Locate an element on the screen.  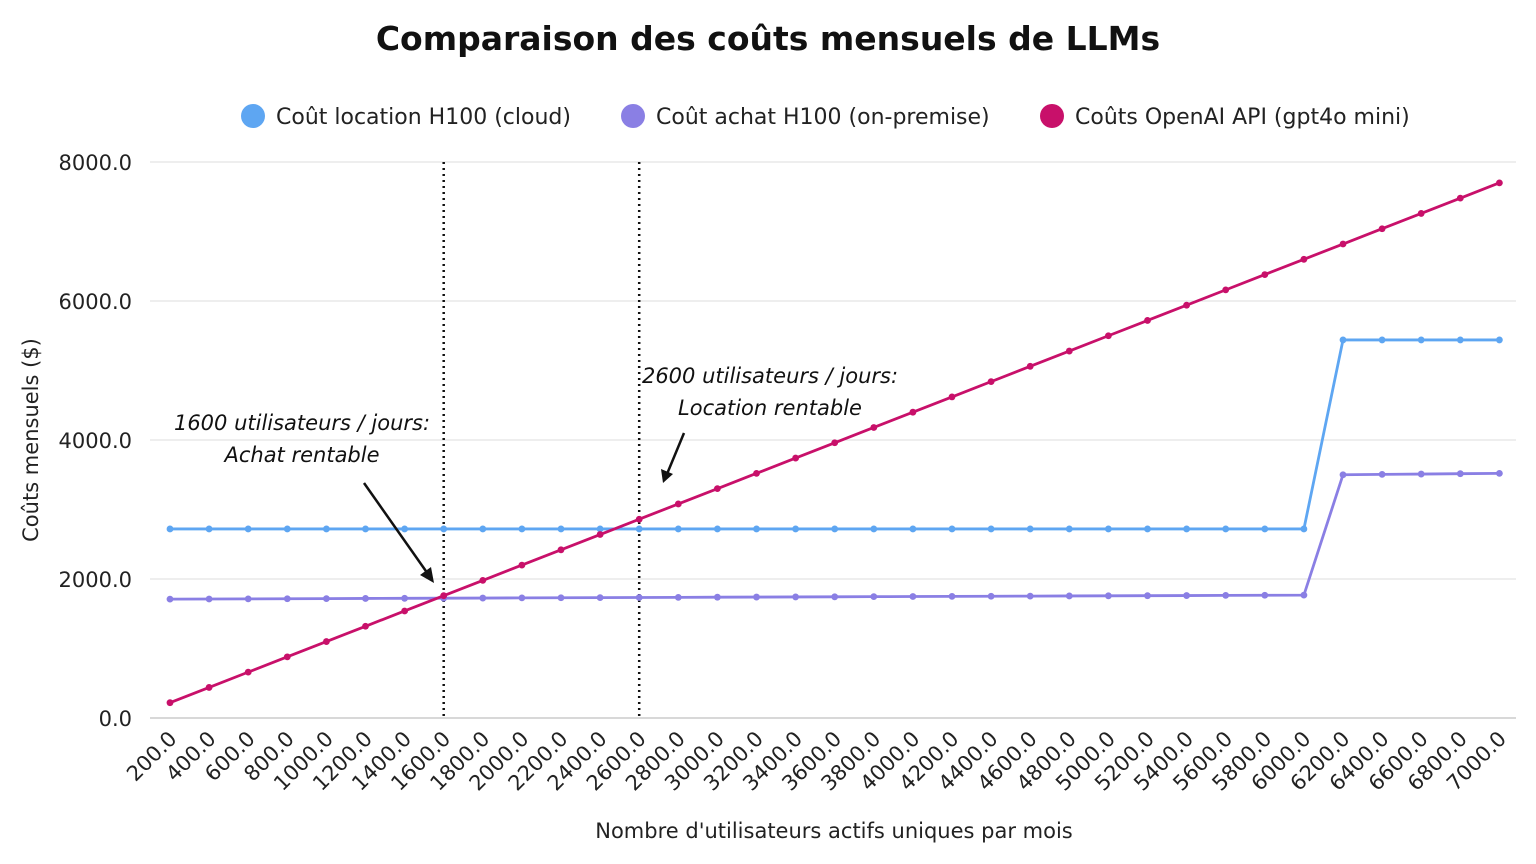
annotation-purchase-arrow is located at coordinates (396, 528).